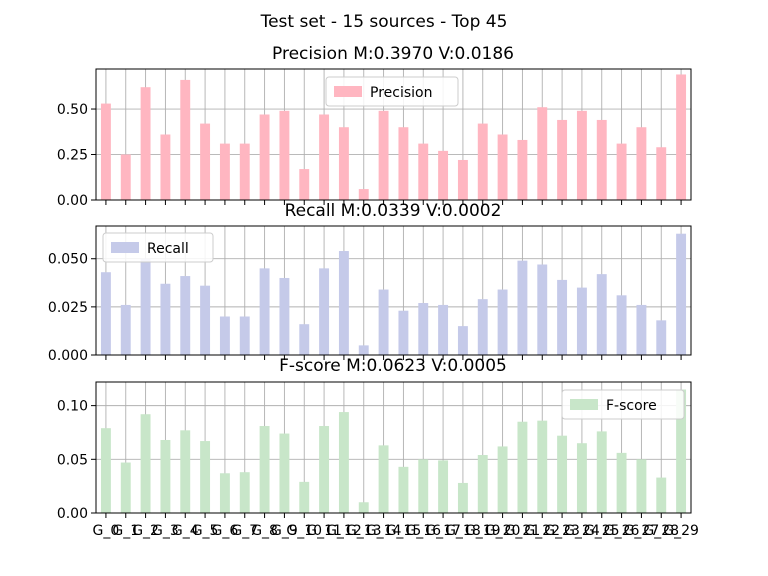 The width and height of the screenshot is (768, 576). I want to click on recall-legend-box, so click(158, 247).